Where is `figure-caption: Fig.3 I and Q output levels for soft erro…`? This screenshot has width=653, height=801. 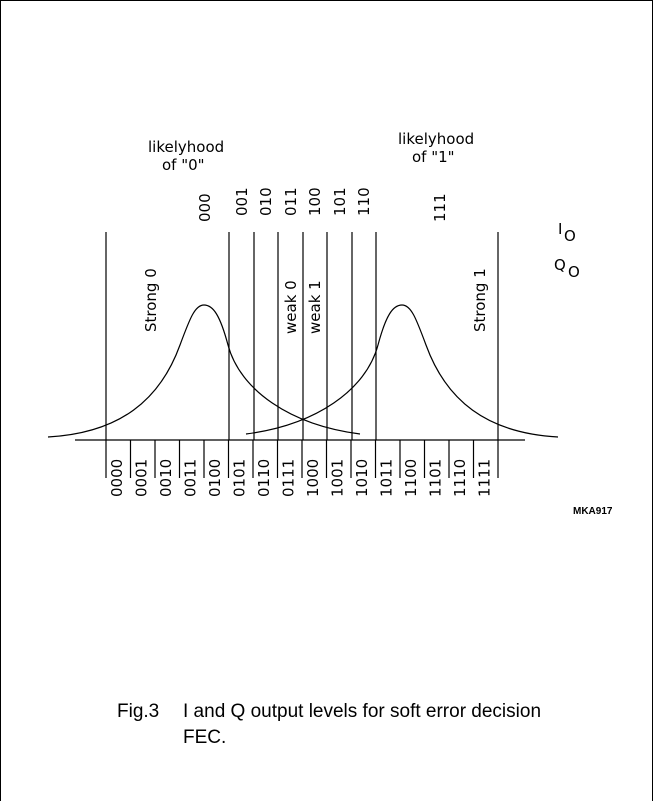 figure-caption: Fig.3 I and Q output levels for soft erro… is located at coordinates (352, 725).